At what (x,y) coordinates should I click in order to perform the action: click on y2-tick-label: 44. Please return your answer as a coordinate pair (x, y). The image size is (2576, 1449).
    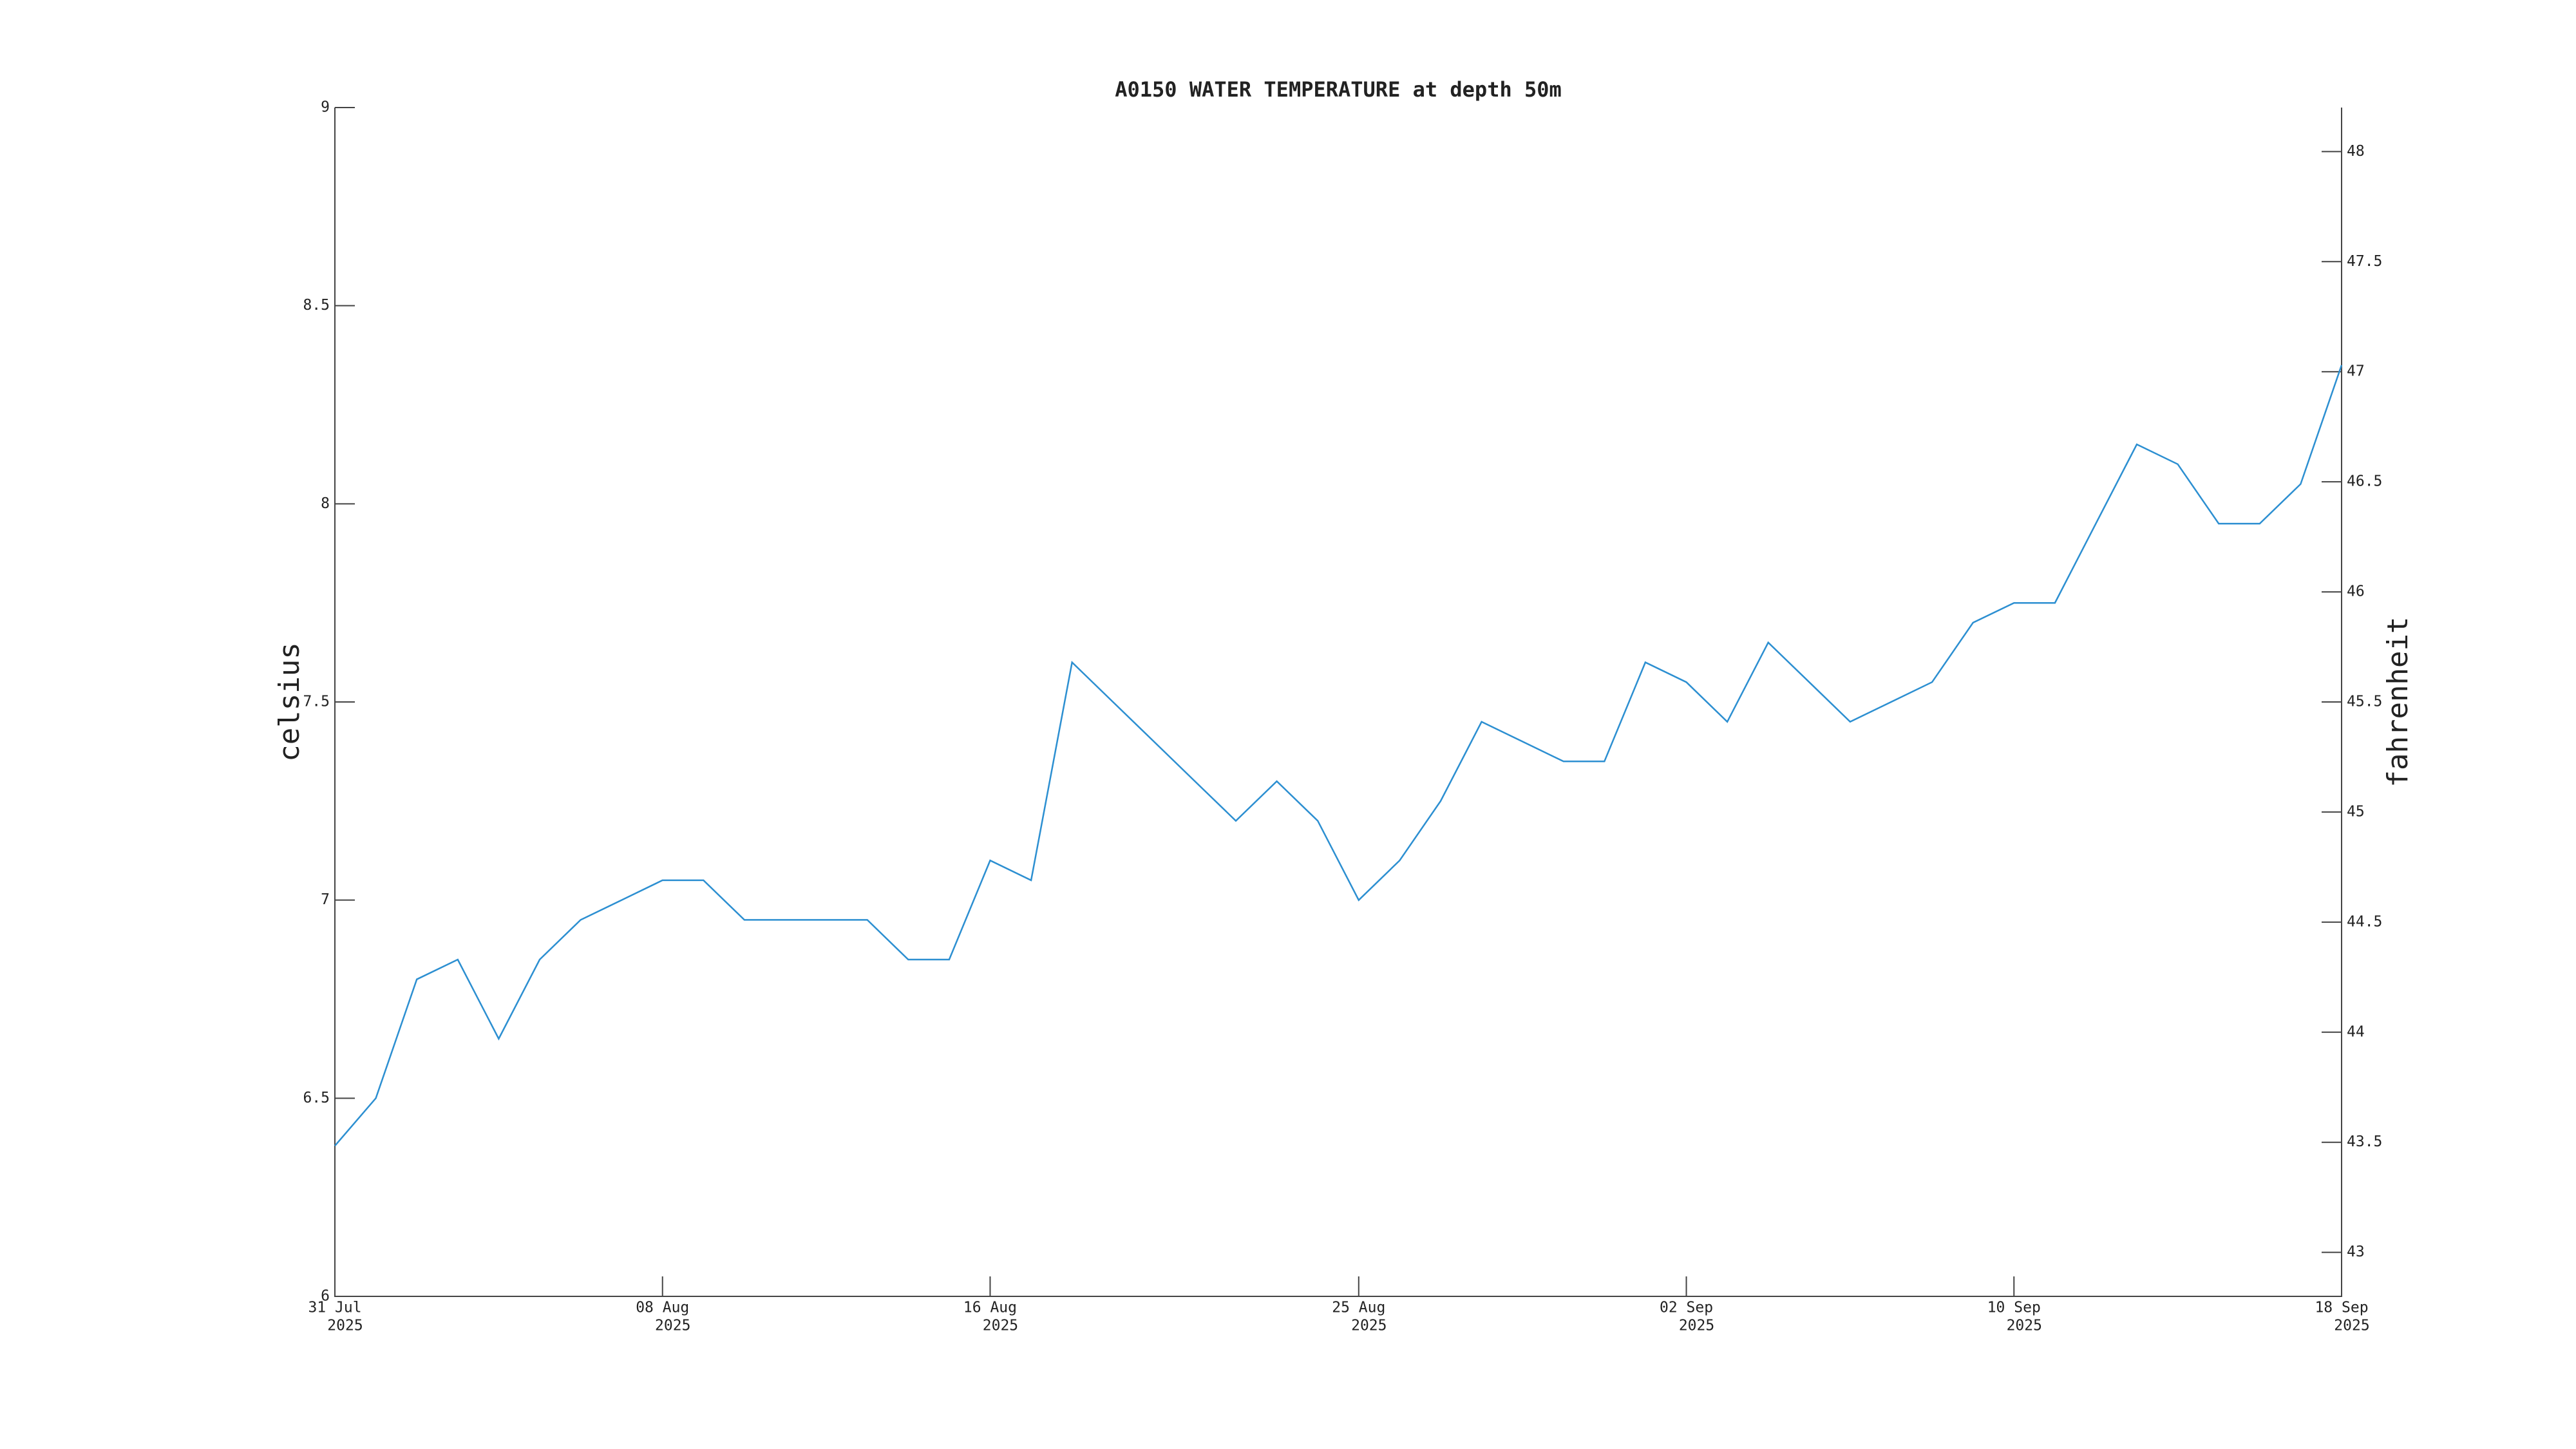
    Looking at the image, I should click on (2356, 1031).